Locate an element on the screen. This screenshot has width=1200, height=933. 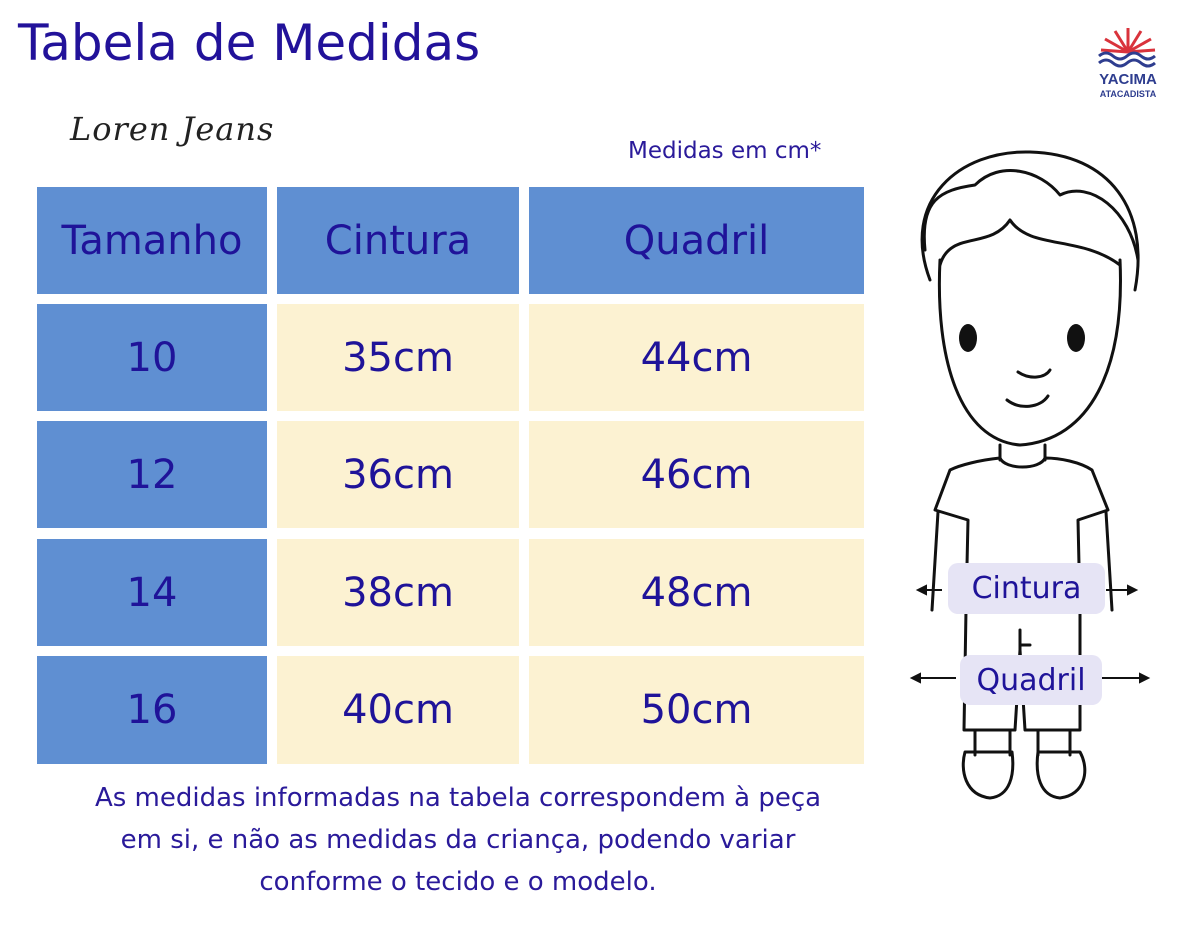
unit-note: Medidas em cm* is located at coordinates (725, 151).